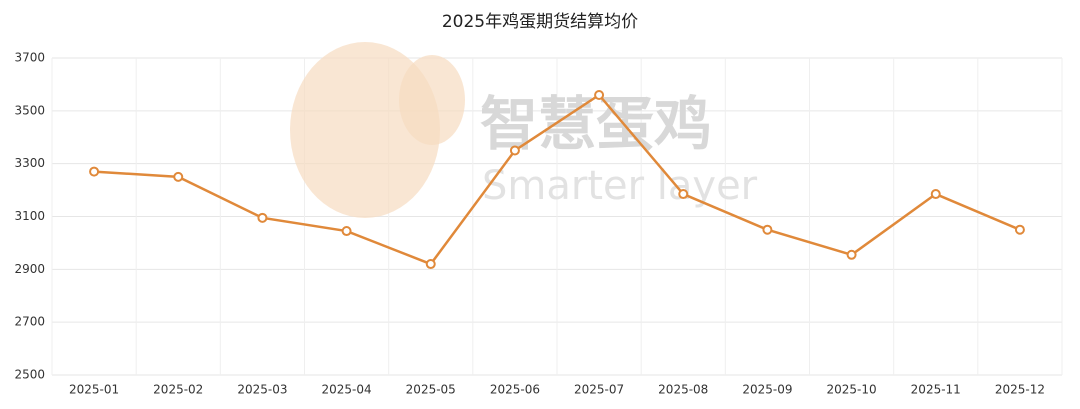 The image size is (1080, 409). What do you see at coordinates (431, 390) in the screenshot?
I see `x-tick-label: 2025-05` at bounding box center [431, 390].